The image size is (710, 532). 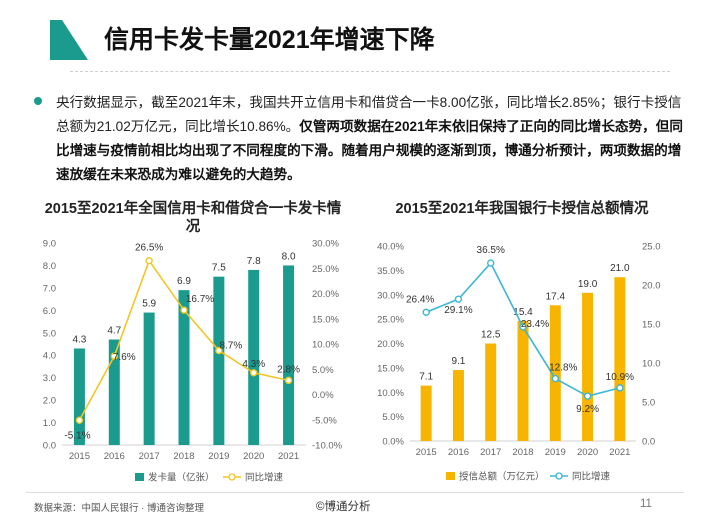 I want to click on chart1-x-tick-label: 2016, so click(x=114, y=456).